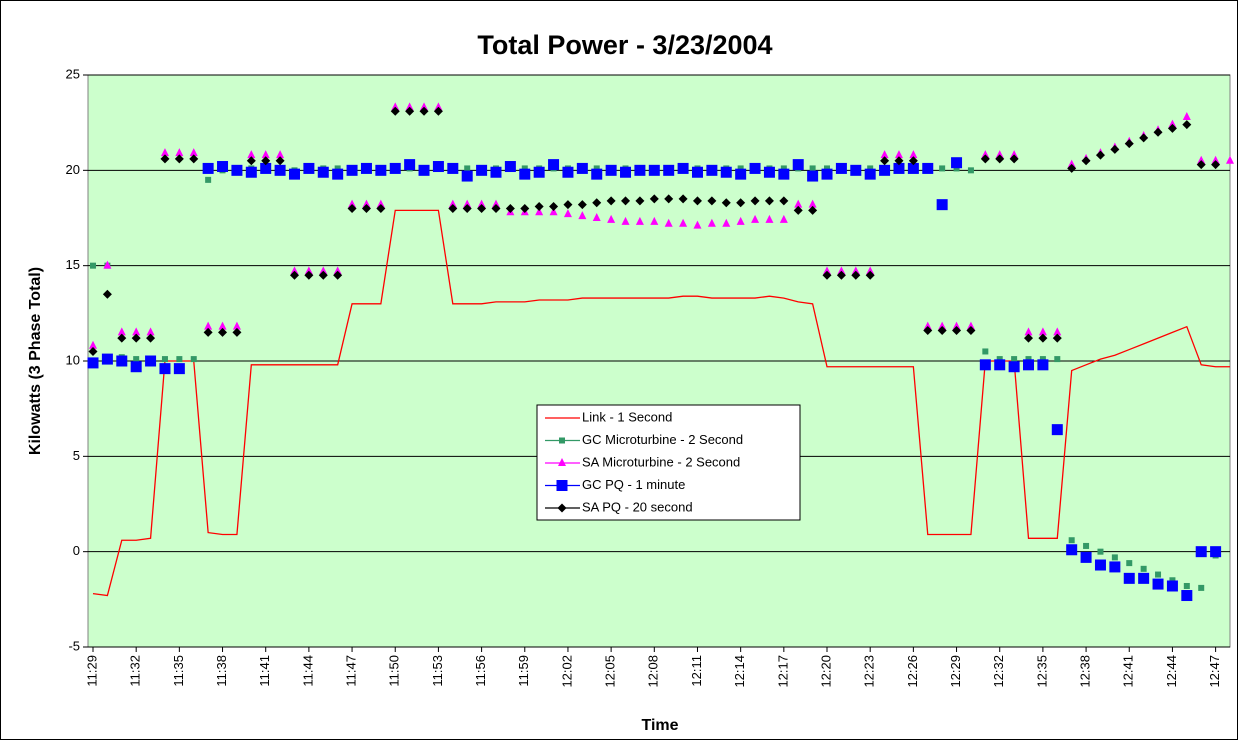 This screenshot has height=740, width=1238. I want to click on x-tick-label: 12:08, so click(653, 671).